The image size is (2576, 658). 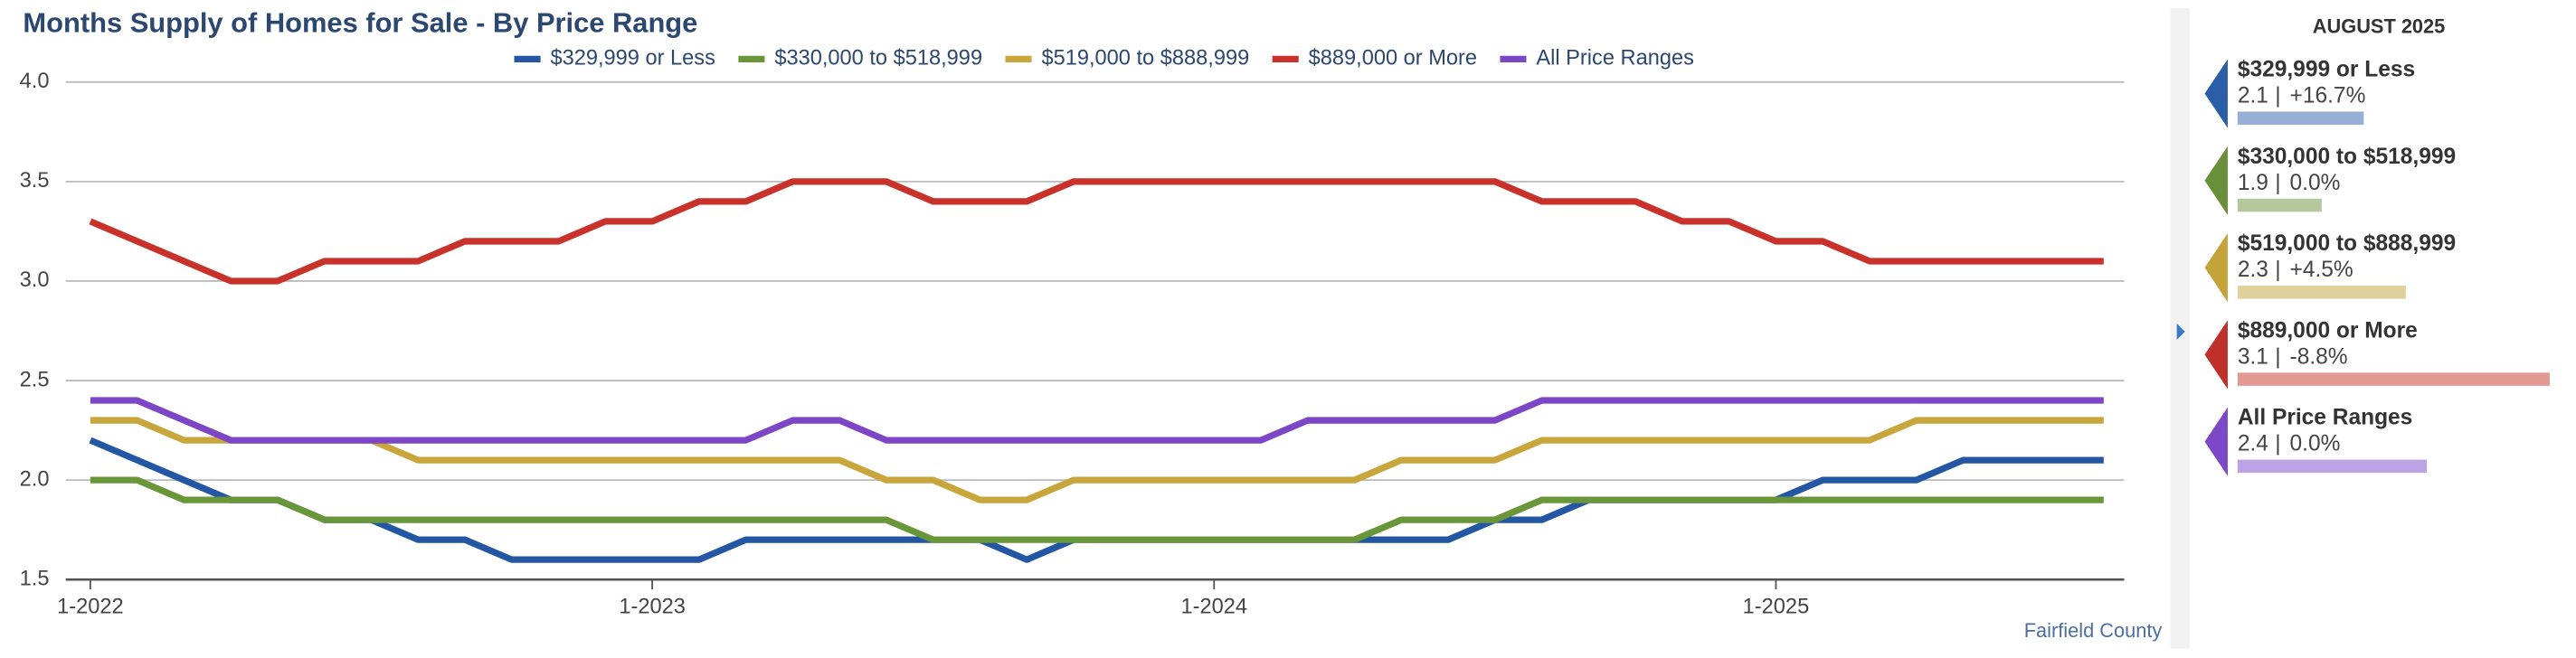 I want to click on x-tick-label: 1-2022, so click(x=90, y=606).